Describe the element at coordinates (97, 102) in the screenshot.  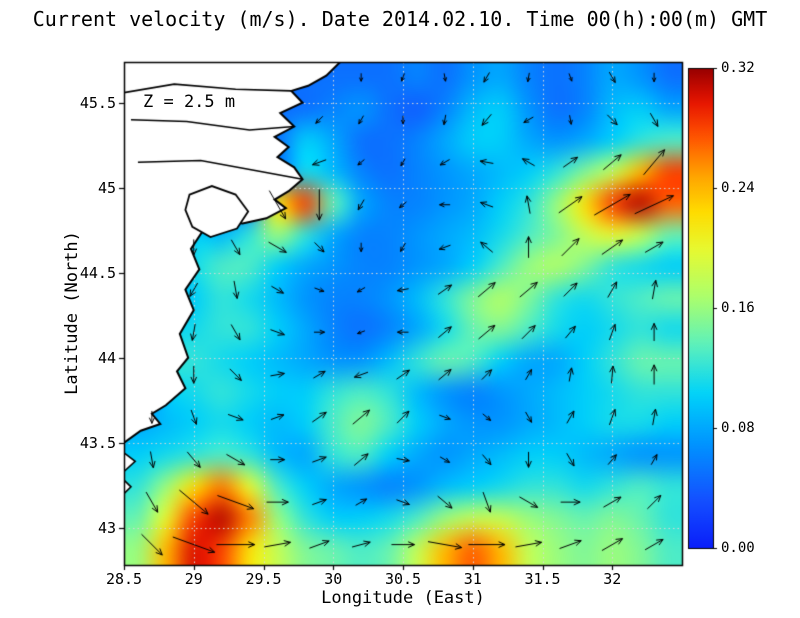
I see `y-tick-label: 45.5` at that location.